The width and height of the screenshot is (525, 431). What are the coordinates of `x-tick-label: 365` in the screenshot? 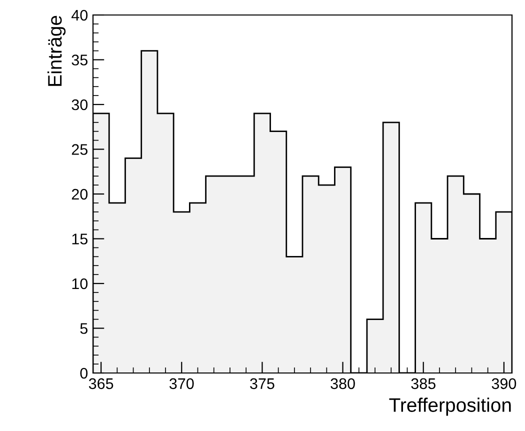 It's located at (101, 384).